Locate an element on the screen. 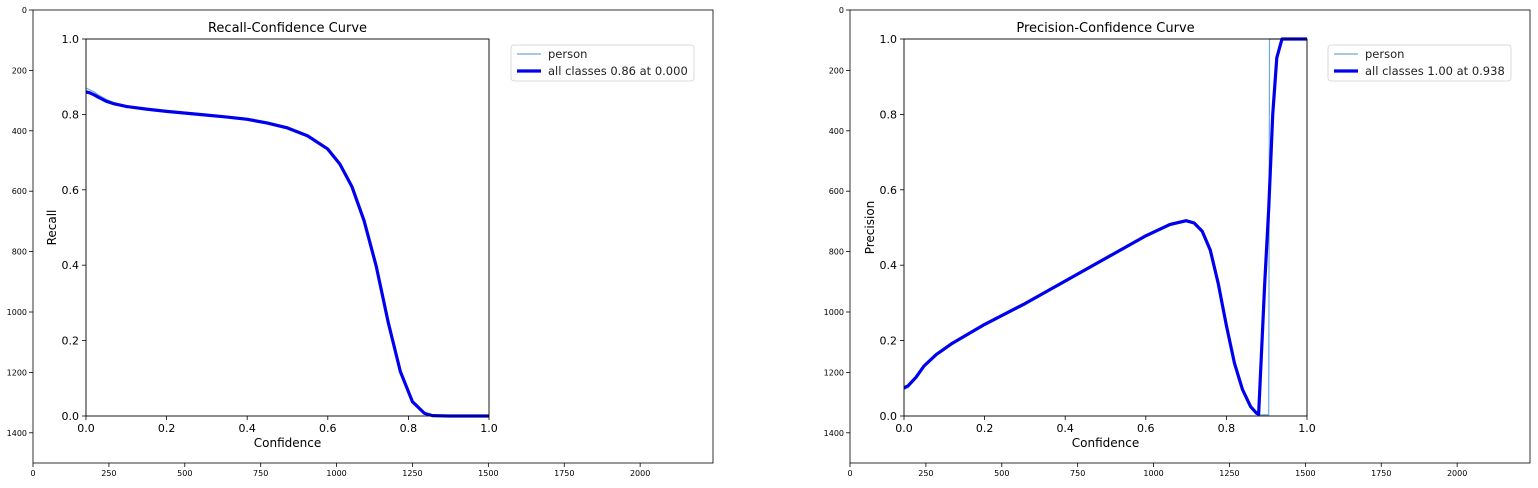 The height and width of the screenshot is (488, 1538). y-axis-label: Precision is located at coordinates (870, 228).